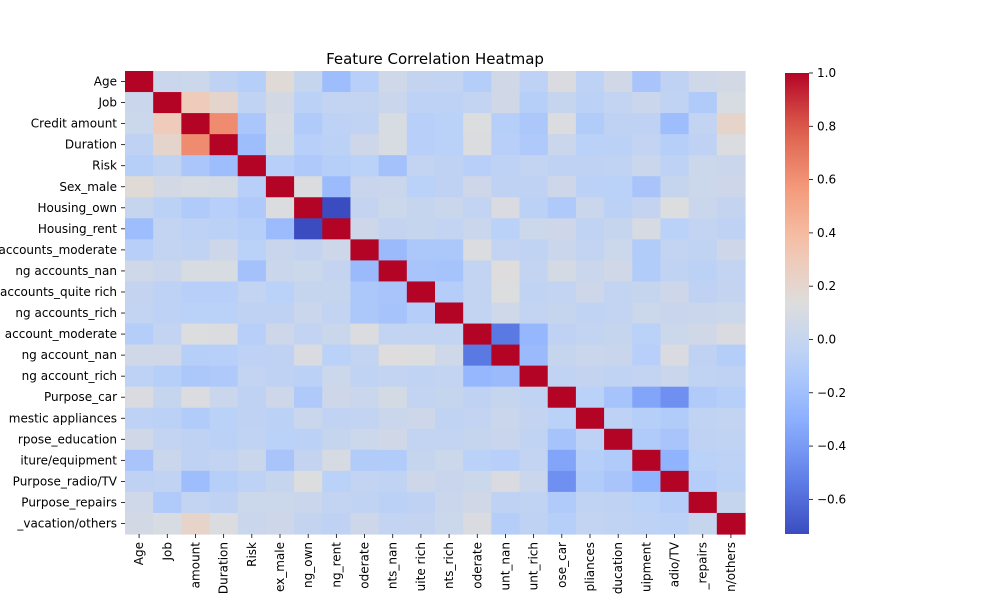  Describe the element at coordinates (421, 566) in the screenshot. I see `x-tick-label: uite rich` at that location.